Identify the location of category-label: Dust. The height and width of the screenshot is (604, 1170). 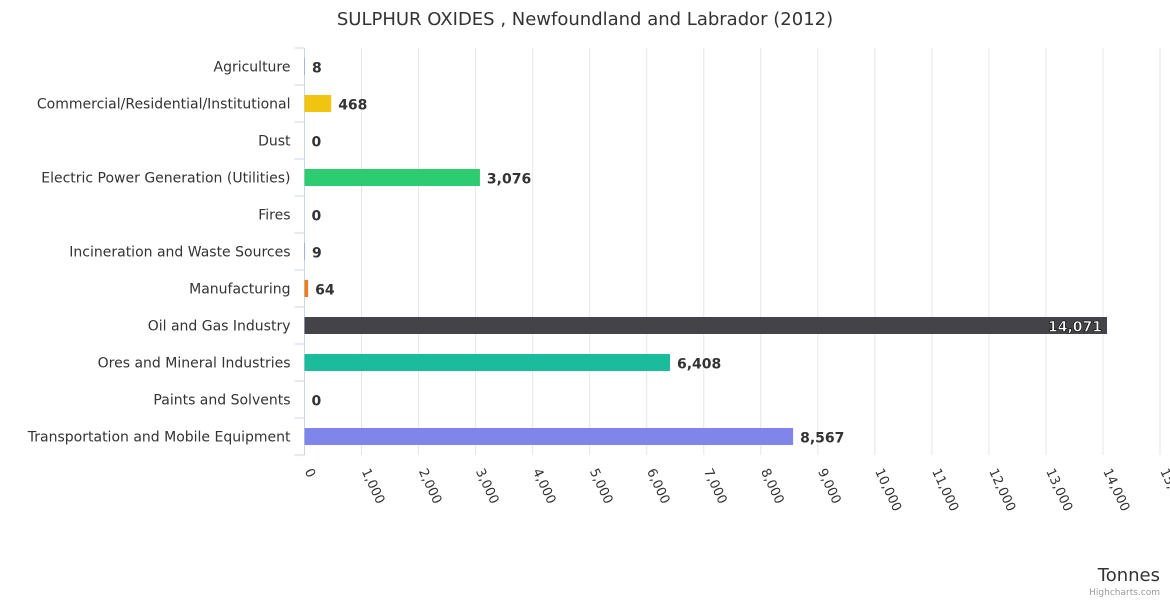
(274, 142).